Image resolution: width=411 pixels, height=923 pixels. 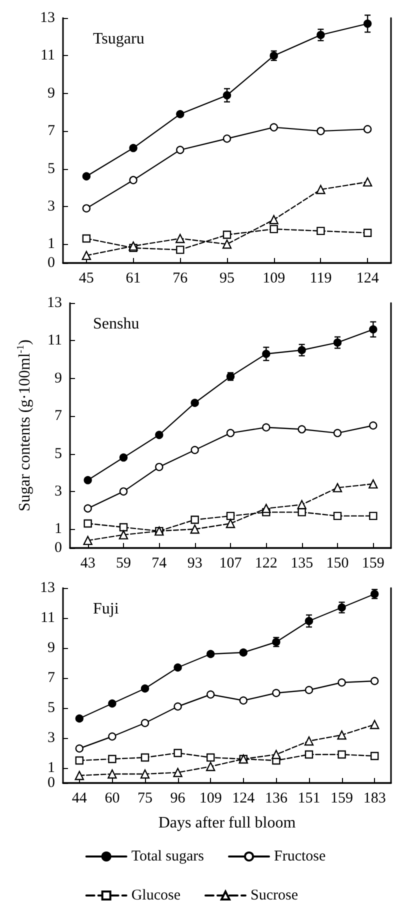 What do you see at coordinates (321, 278) in the screenshot?
I see `x-tick-label: 119` at bounding box center [321, 278].